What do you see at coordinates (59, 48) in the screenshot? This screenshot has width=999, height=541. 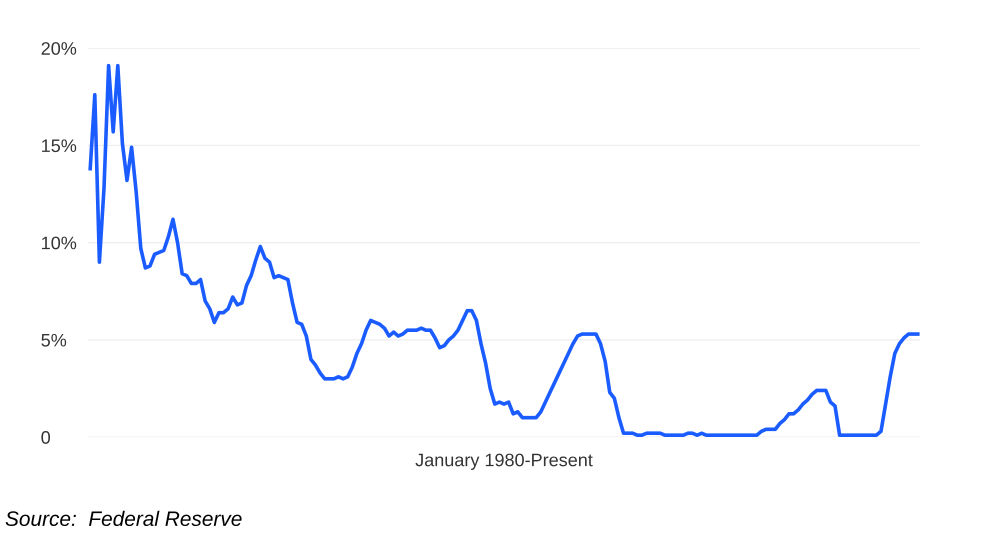 I see `y-tick-label: 20%` at bounding box center [59, 48].